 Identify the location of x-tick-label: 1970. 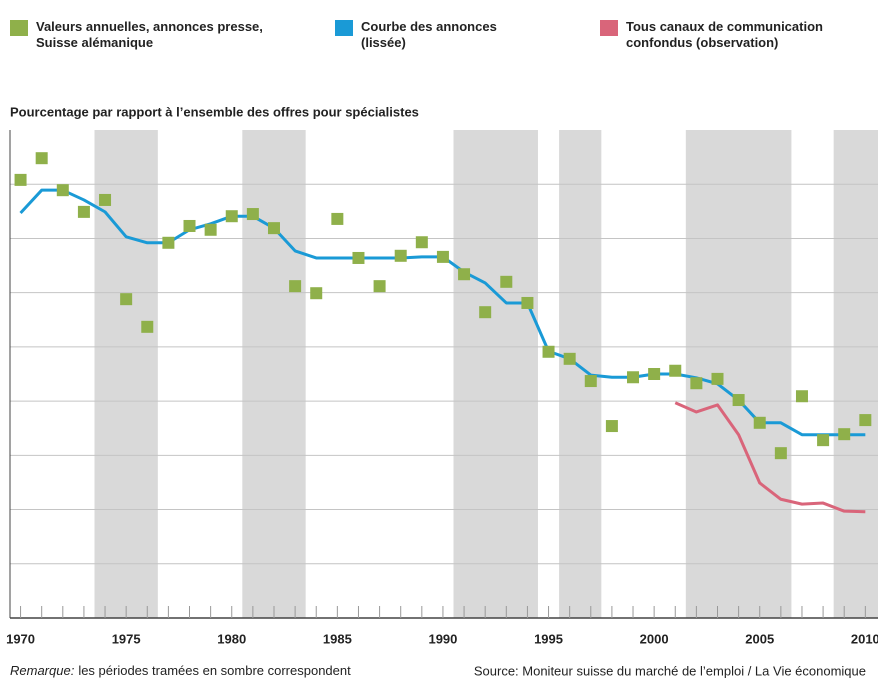
(20, 638).